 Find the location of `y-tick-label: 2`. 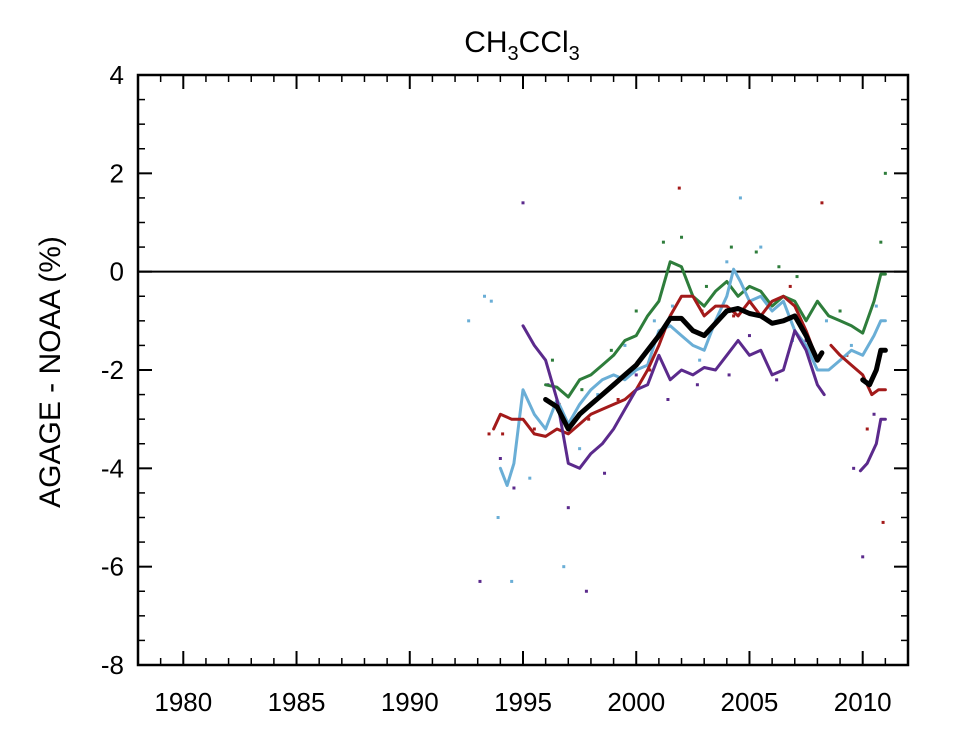

y-tick-label: 2 is located at coordinates (117, 173).